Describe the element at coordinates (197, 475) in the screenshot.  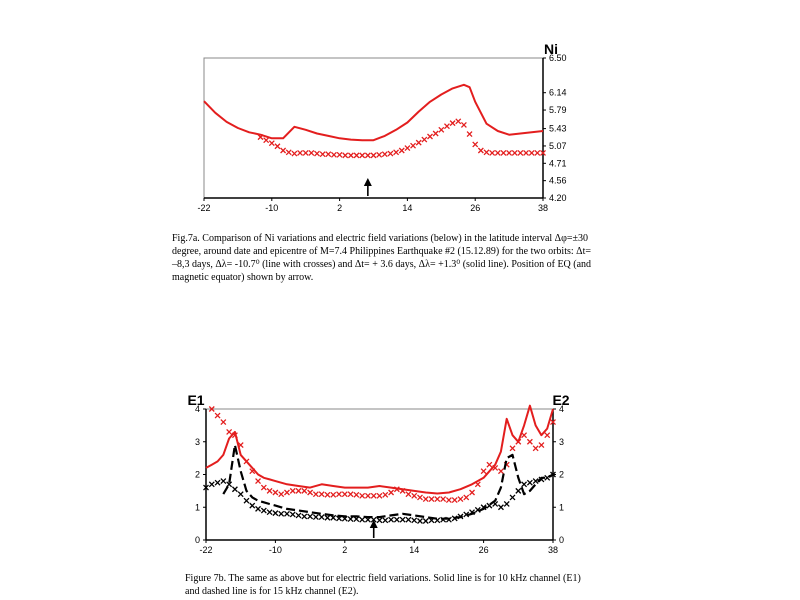
I see `y-tick-label-left: 2` at that location.